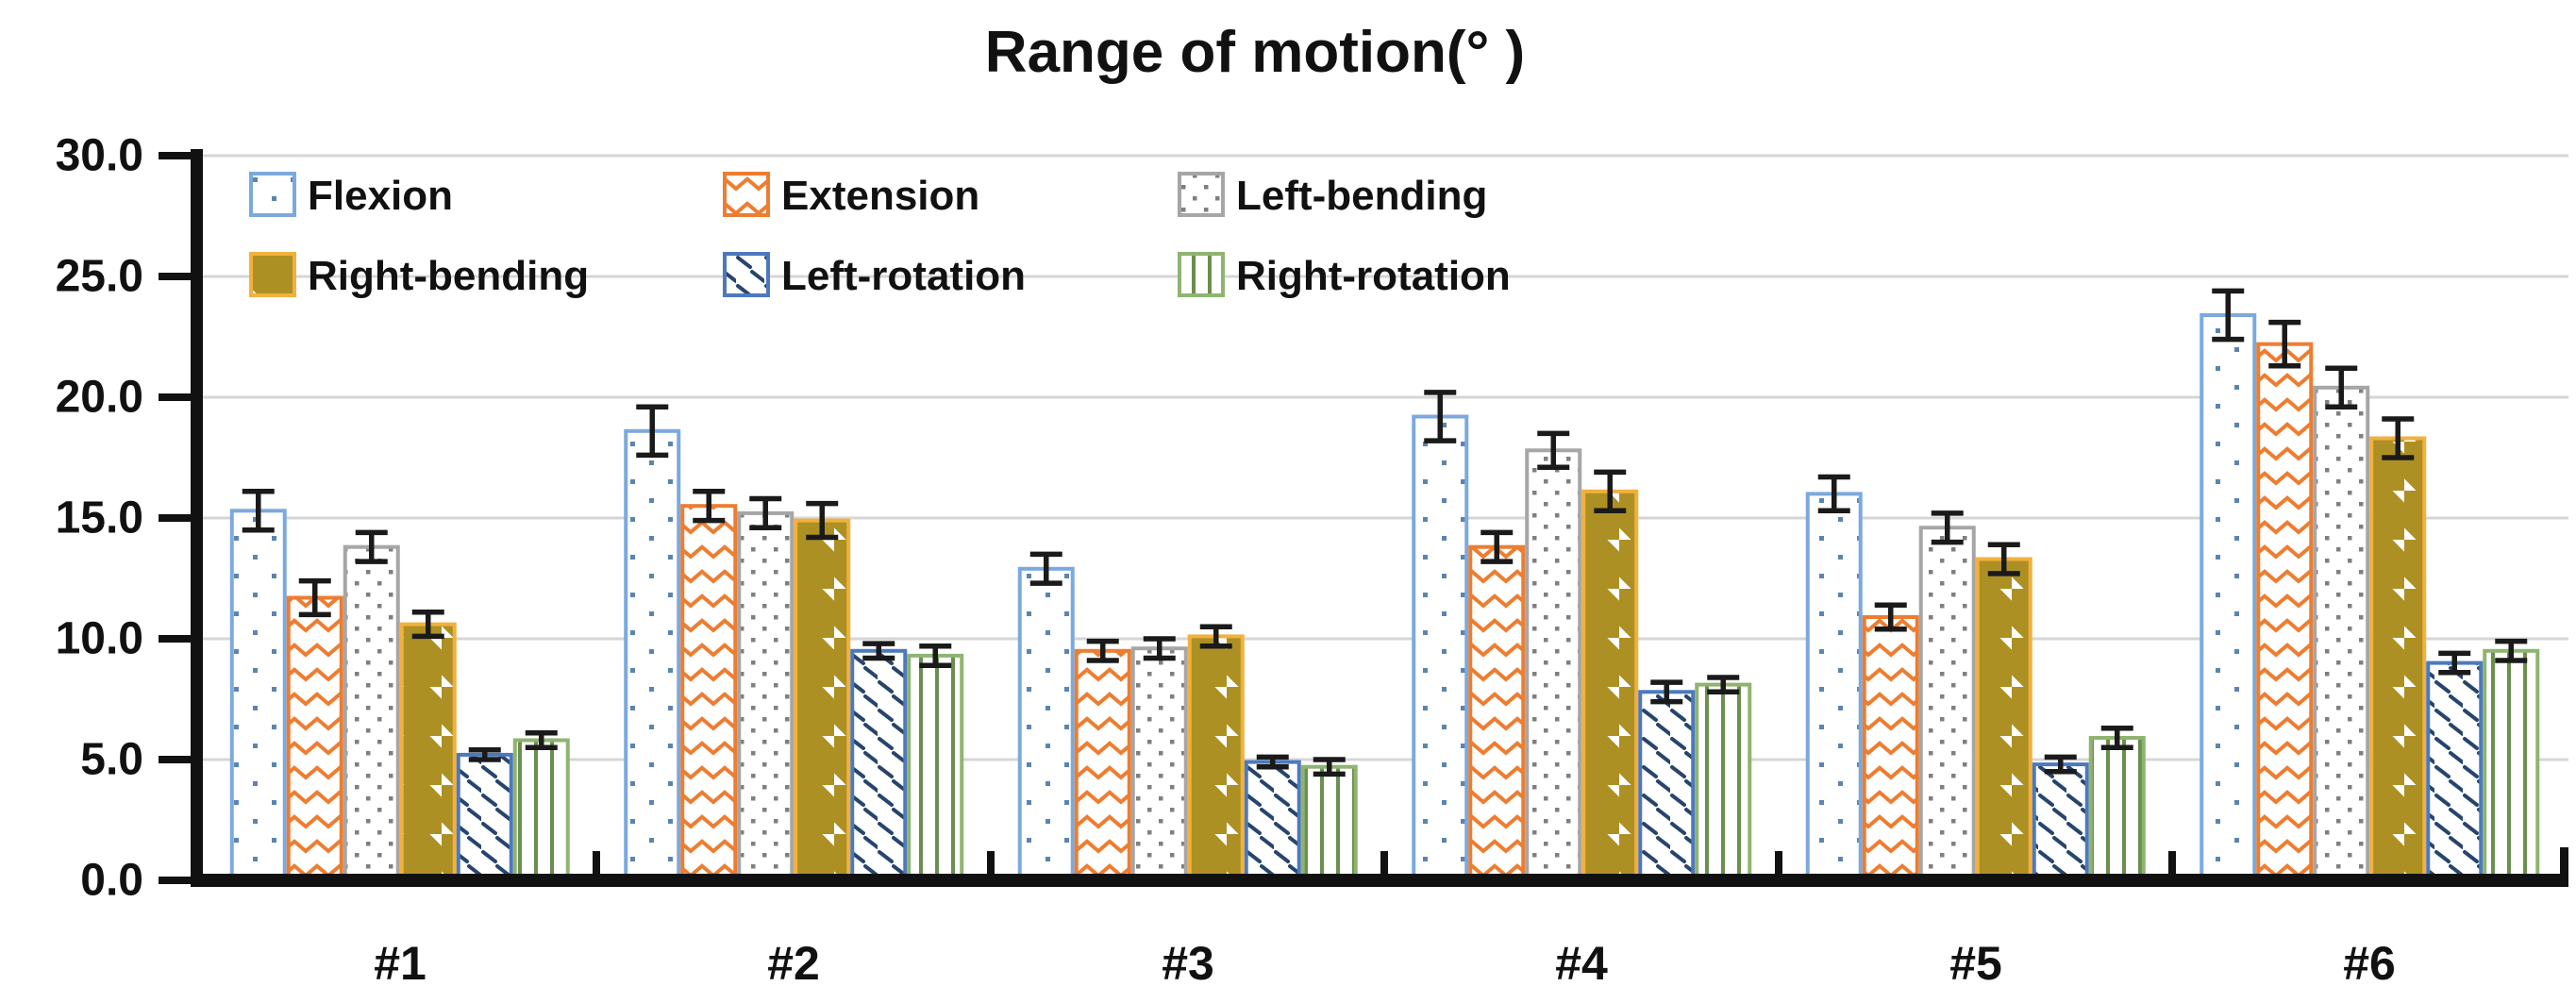 The image size is (2576, 1003). What do you see at coordinates (879, 763) in the screenshot?
I see `bar-left-rotation--2` at bounding box center [879, 763].